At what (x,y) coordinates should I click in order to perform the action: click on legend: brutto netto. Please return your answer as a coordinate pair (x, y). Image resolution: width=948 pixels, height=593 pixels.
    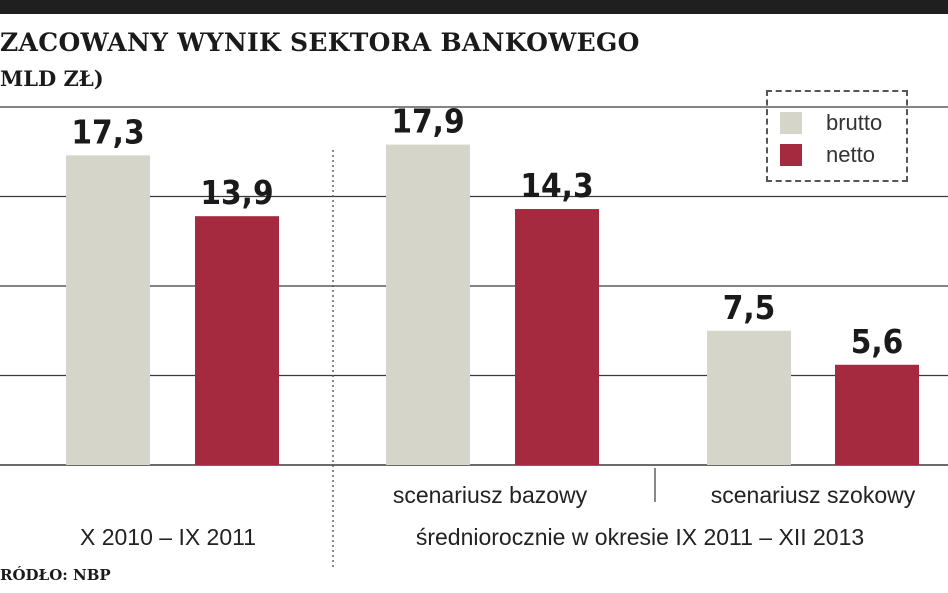
    Looking at the image, I should click on (837, 136).